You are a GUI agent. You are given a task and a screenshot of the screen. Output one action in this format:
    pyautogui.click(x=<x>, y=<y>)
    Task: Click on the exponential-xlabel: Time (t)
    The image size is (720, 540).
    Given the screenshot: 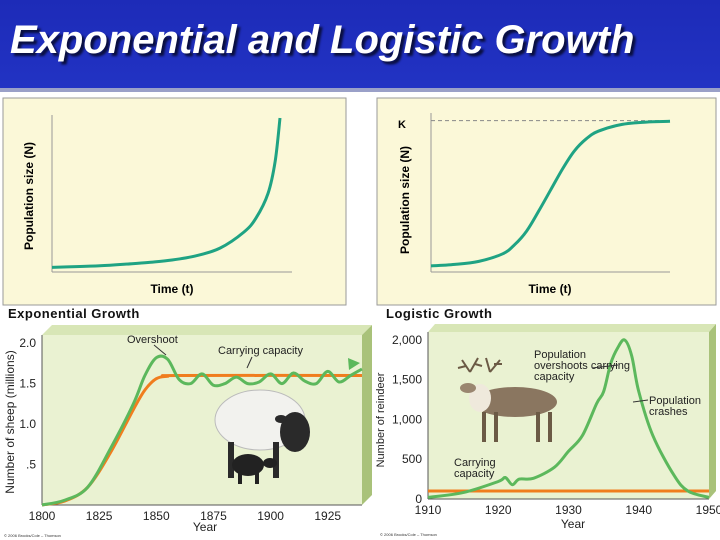 What is the action you would take?
    pyautogui.click(x=171, y=289)
    